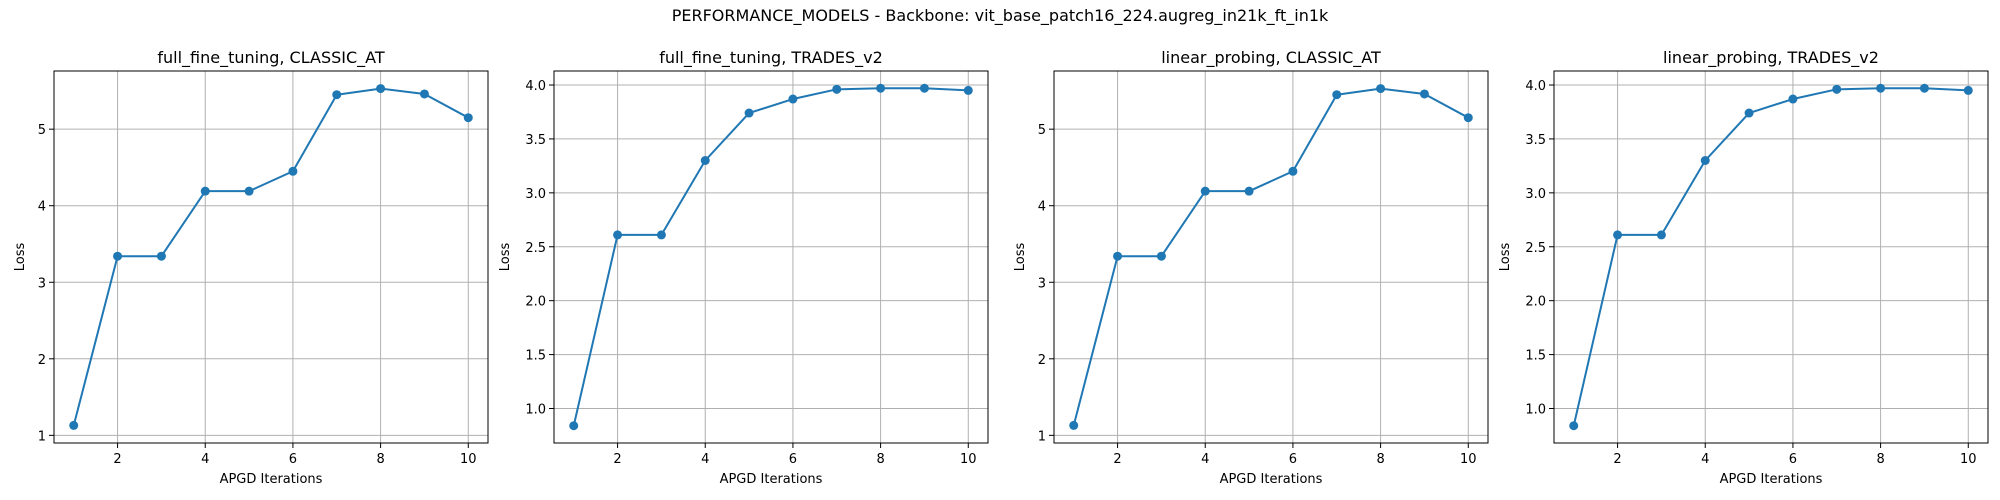 This screenshot has width=2000, height=500. Describe the element at coordinates (271, 58) in the screenshot. I see `subplot-title: full_fine_tuning, CLASSIC_AT` at that location.